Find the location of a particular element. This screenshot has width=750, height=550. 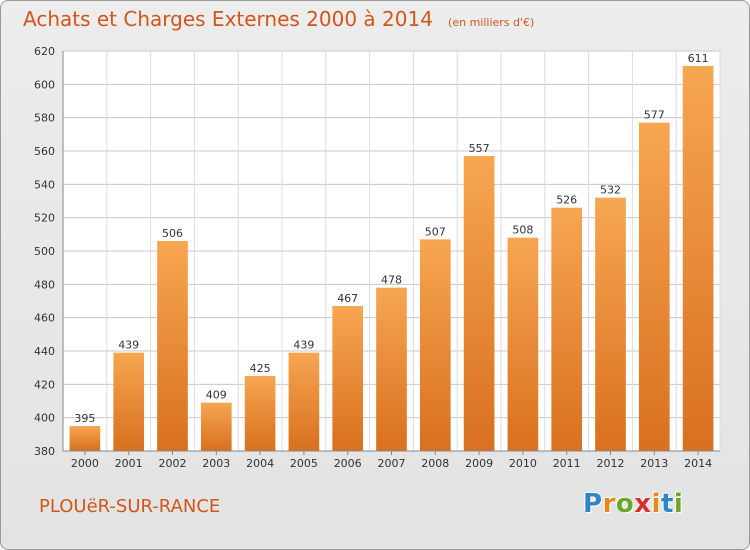

x-tick-label: 2000 is located at coordinates (85, 463).